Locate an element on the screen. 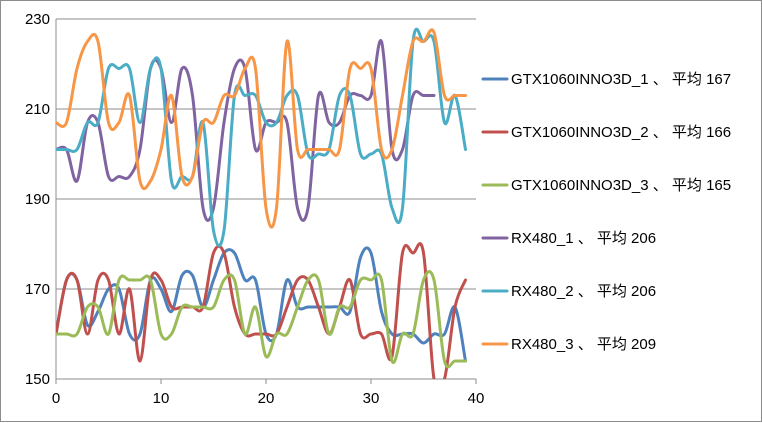  x-tick-label: 30 is located at coordinates (371, 398).